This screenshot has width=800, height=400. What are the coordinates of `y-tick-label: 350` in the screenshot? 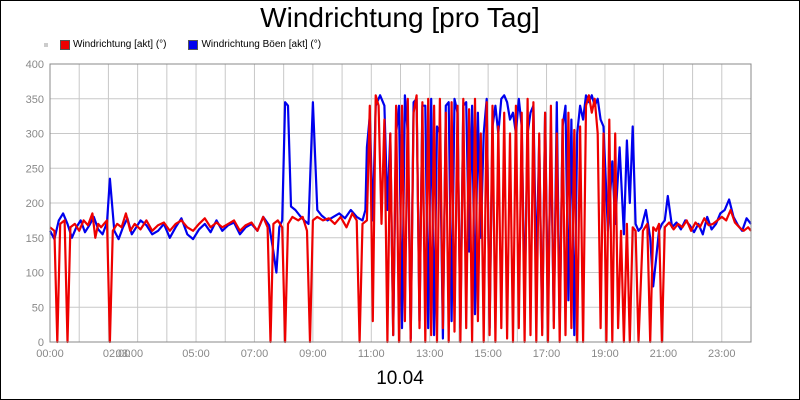 It's located at (35, 100).